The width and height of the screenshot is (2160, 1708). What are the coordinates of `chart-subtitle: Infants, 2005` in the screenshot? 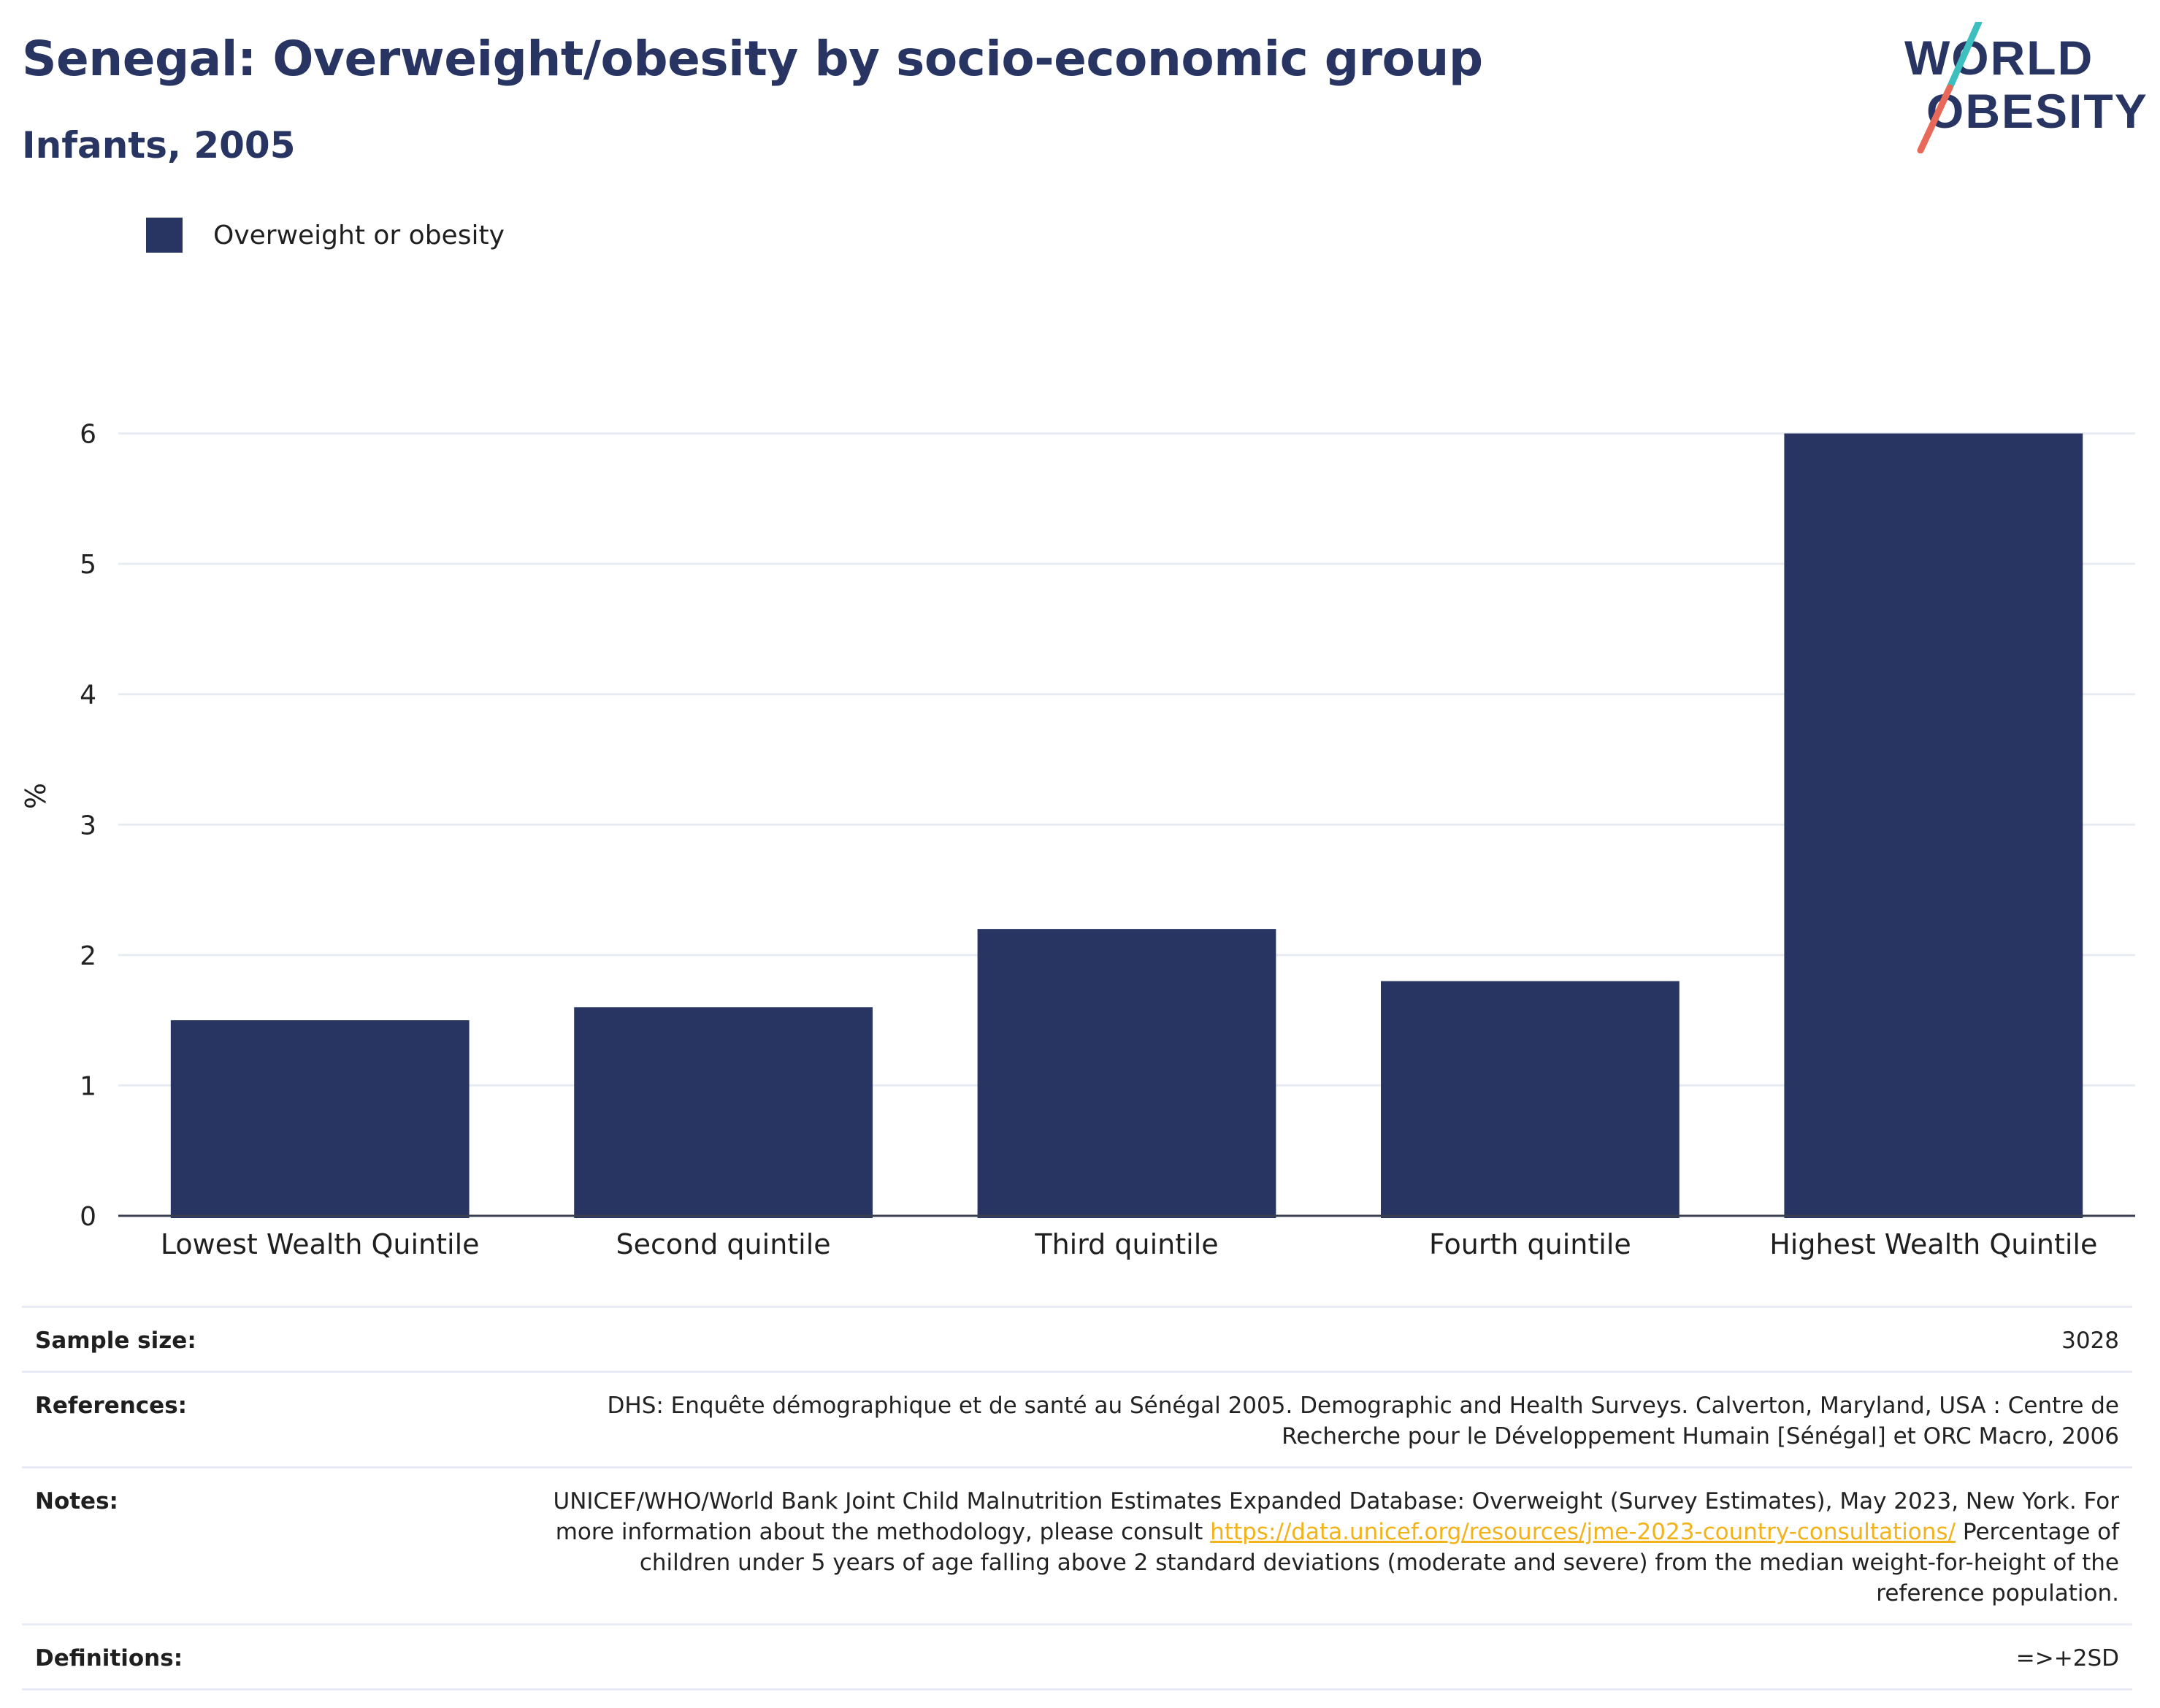 It's located at (159, 145).